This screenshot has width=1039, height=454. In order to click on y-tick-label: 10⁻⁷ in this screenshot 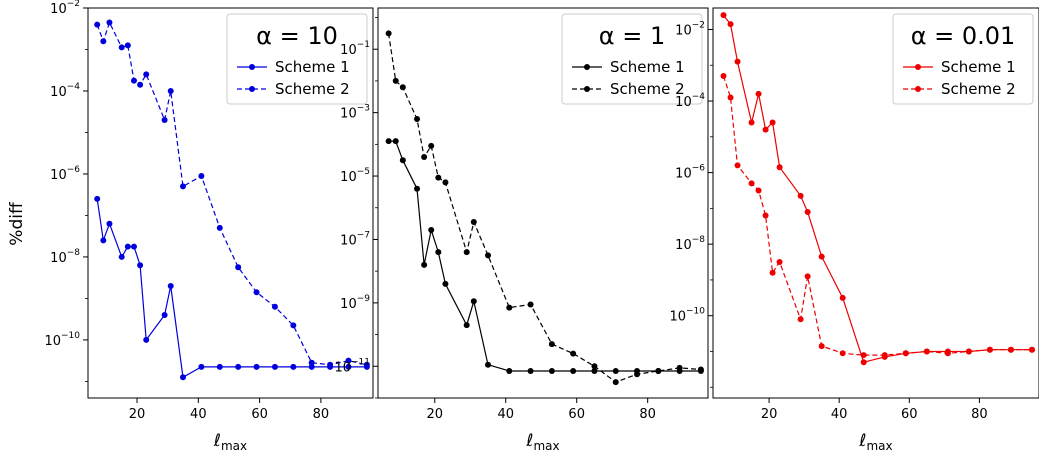, I will do `click(355, 239)`.